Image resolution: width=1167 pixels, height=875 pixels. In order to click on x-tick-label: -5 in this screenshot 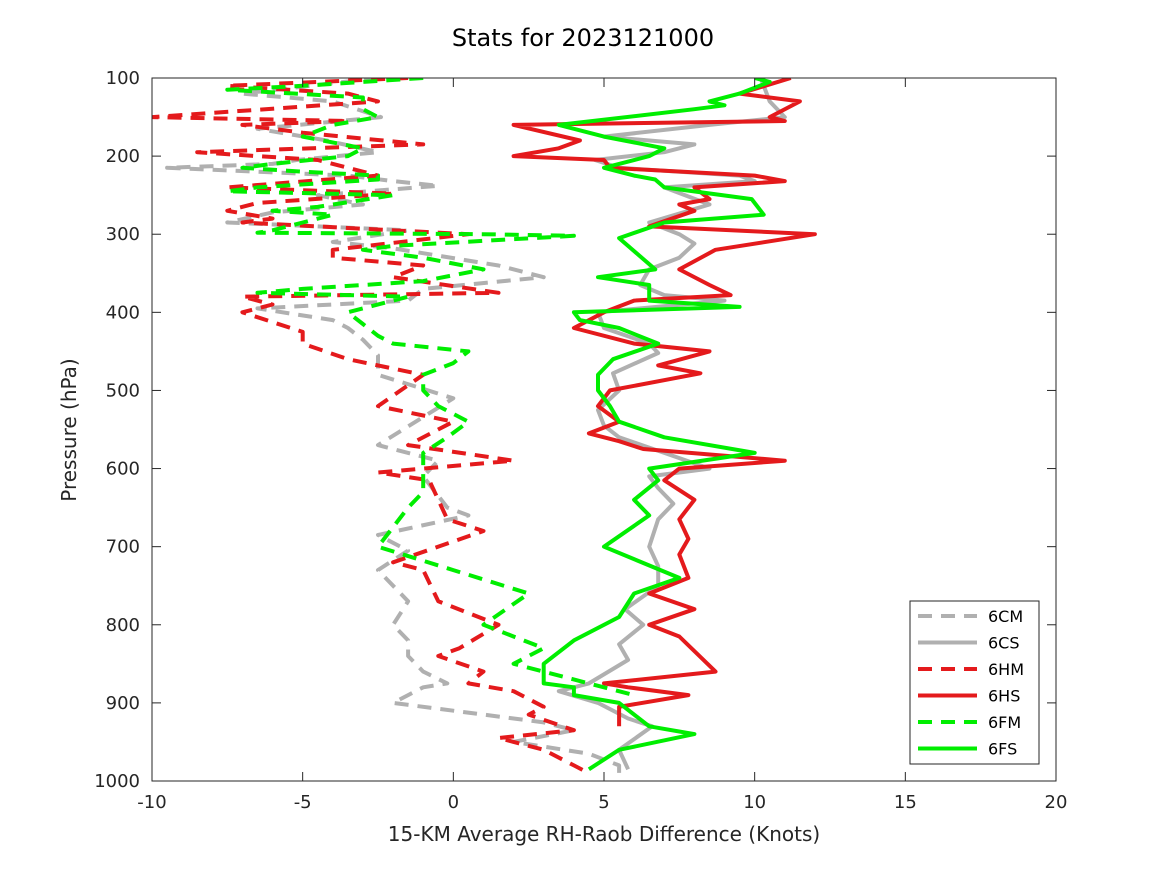, I will do `click(303, 802)`.